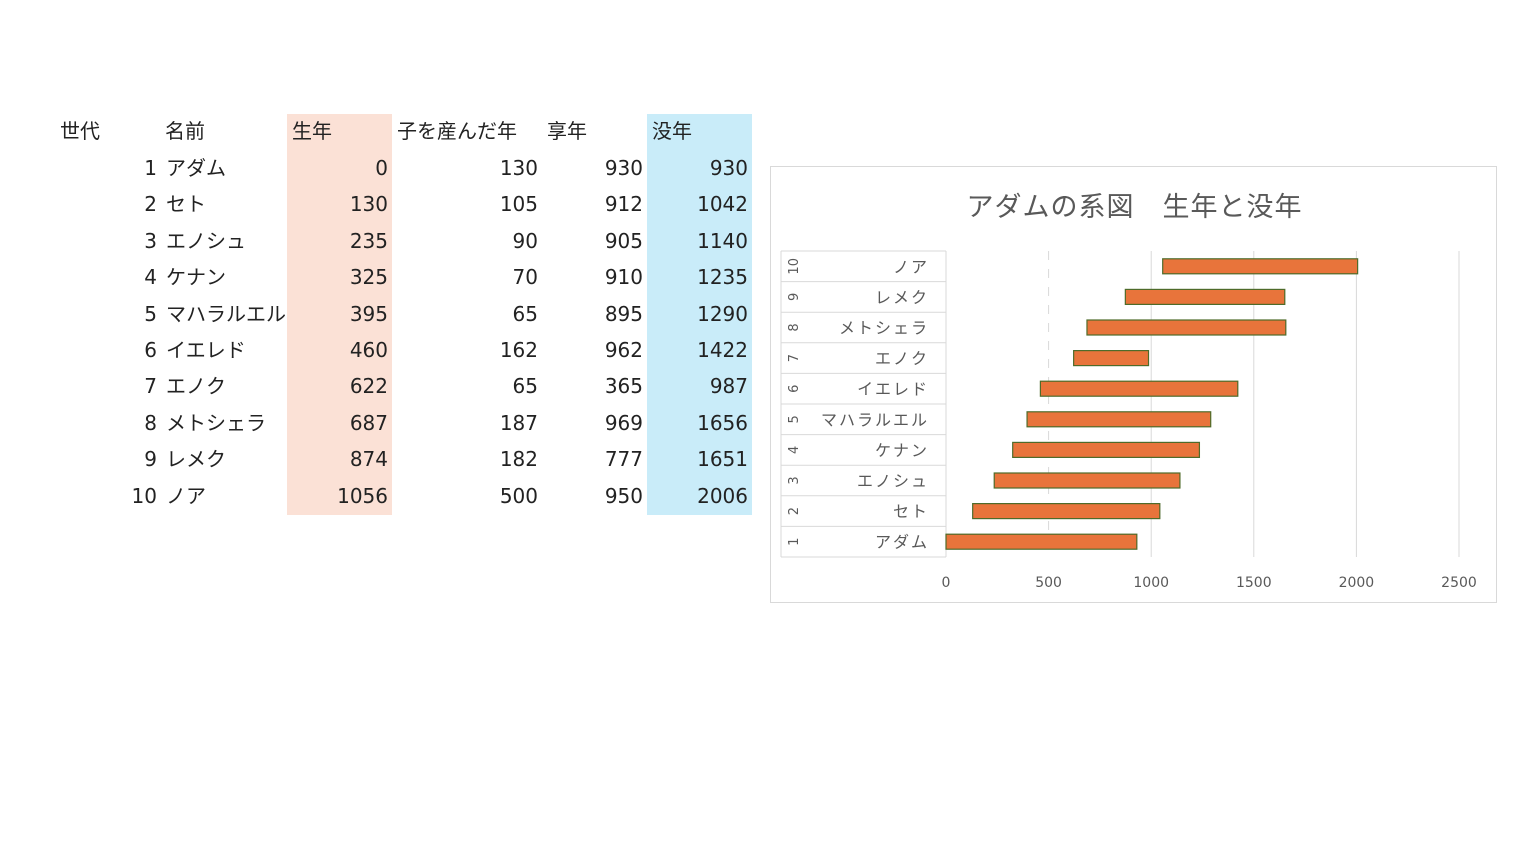 The image size is (1516, 853). I want to click on category-generation-label: 2, so click(794, 511).